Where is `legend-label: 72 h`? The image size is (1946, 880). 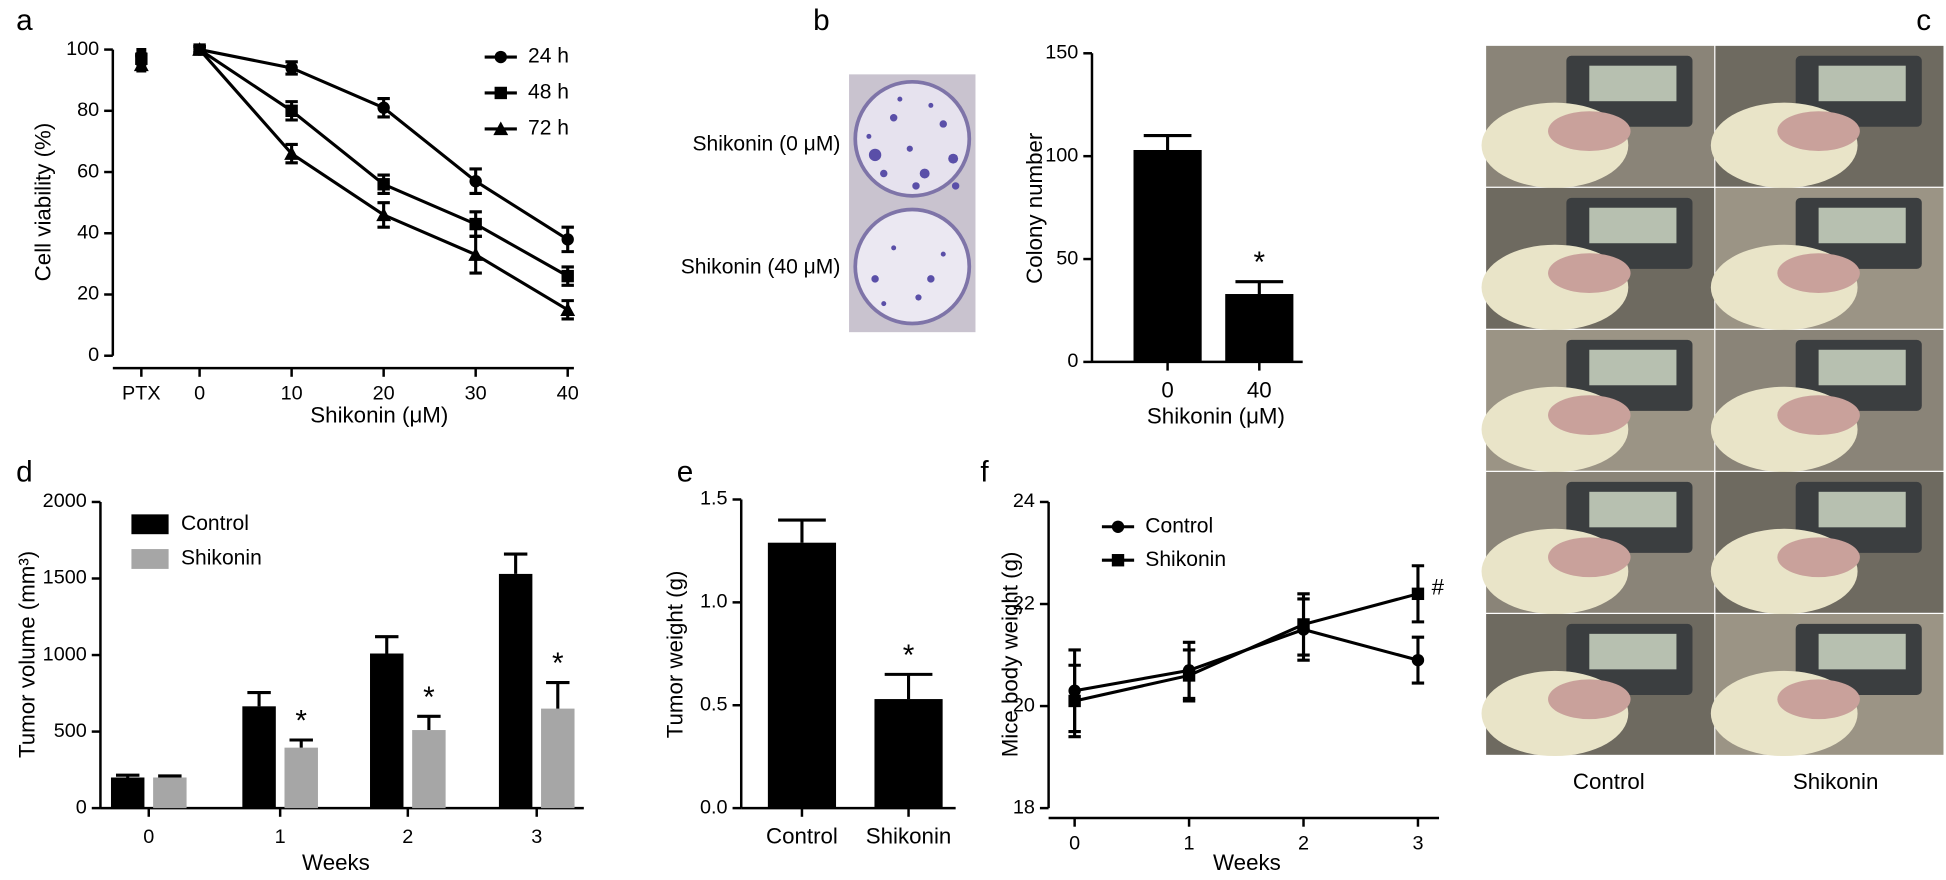
legend-label: 72 h is located at coordinates (548, 127).